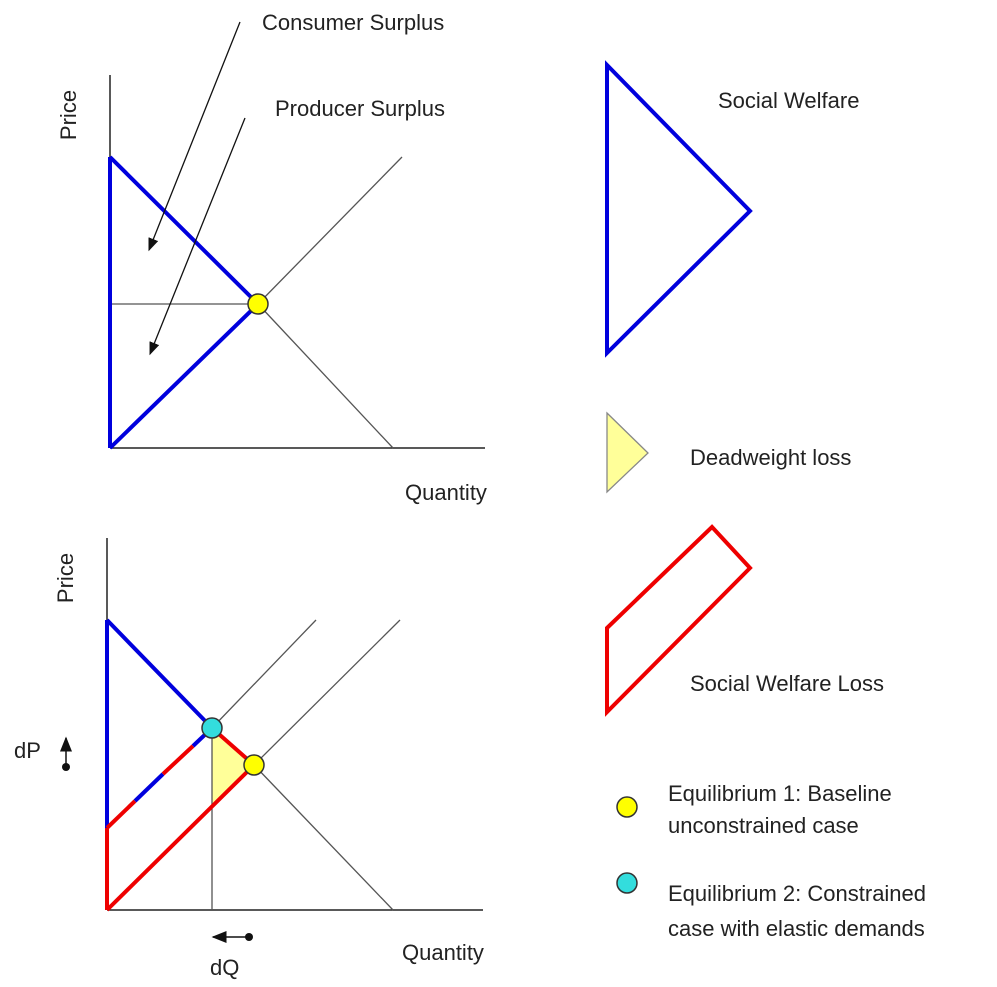  I want to click on legend-label: Equilibrium 1: Baseline, so click(780, 793).